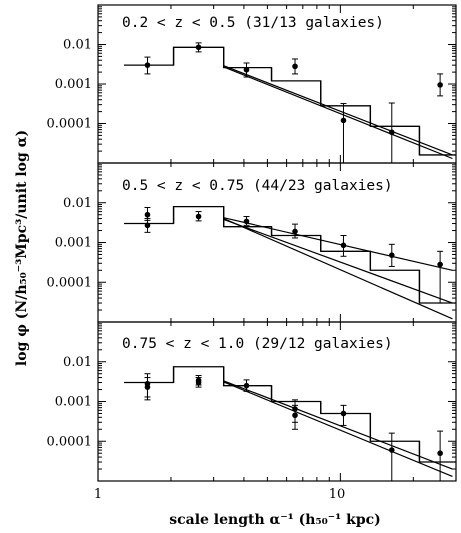  Describe the element at coordinates (98, 494) in the screenshot. I see `x-tick-label-1: 1` at that location.